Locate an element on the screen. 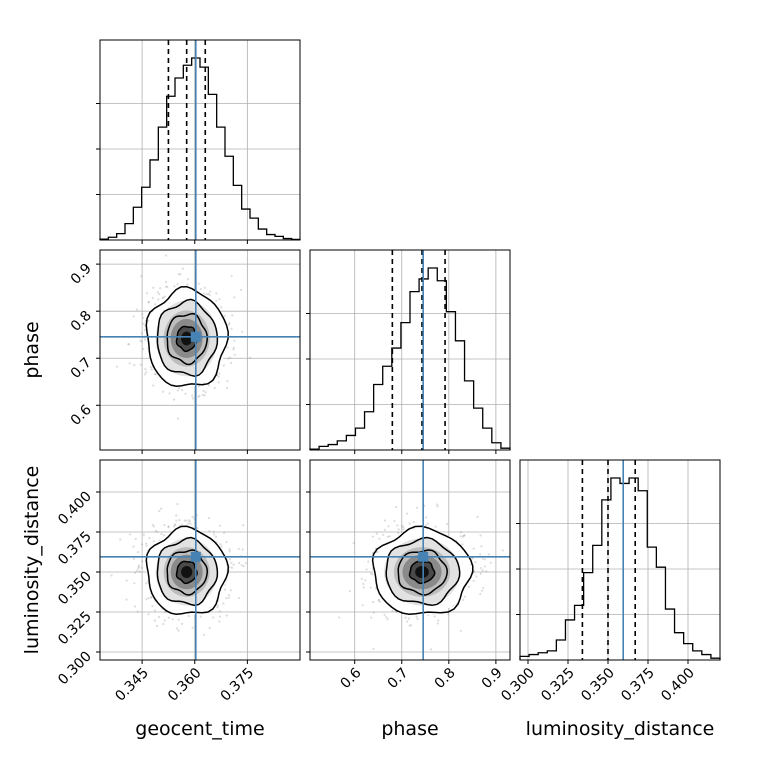 The width and height of the screenshot is (760, 764). x-axis-label-luminosity_distance: luminosity_distance is located at coordinates (620, 729).